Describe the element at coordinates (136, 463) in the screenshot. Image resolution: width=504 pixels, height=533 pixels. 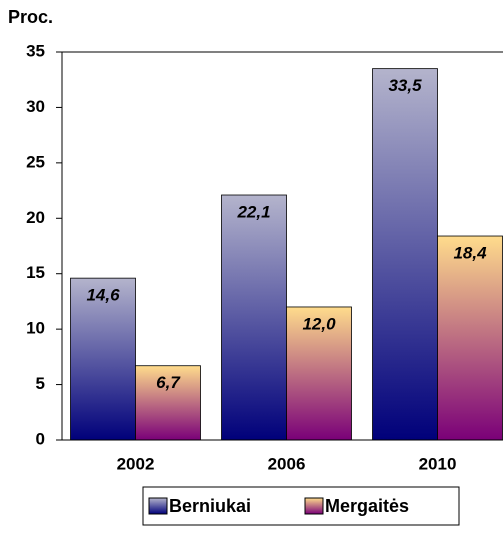
I see `x-tick-label: 2002` at that location.